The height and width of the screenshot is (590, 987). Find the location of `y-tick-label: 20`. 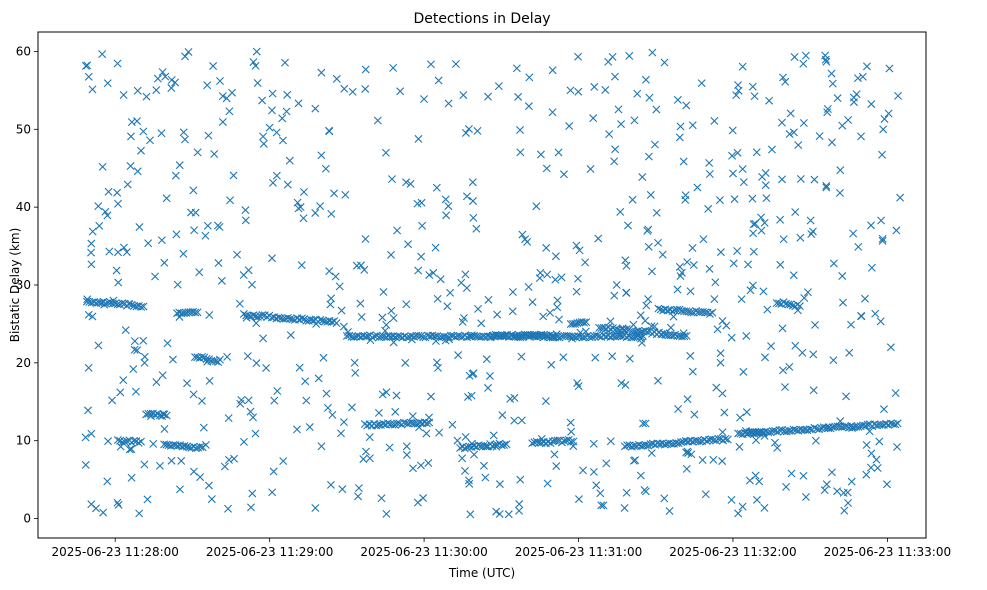

y-tick-label: 20 is located at coordinates (23, 363).